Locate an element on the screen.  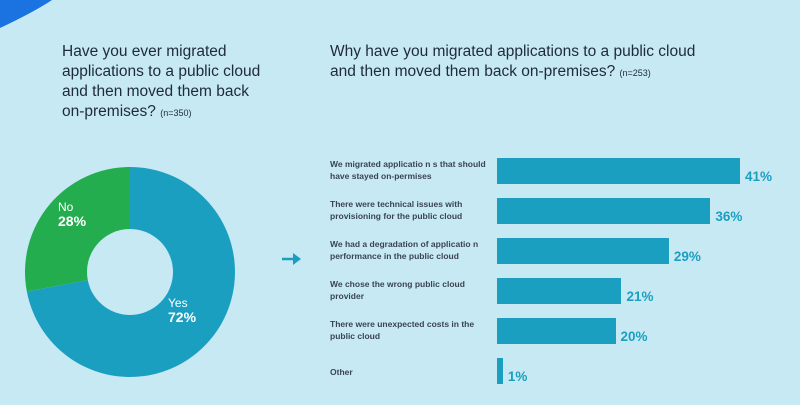
bar-category-label: We chose the wrong public cloud provider is located at coordinates (415, 290).